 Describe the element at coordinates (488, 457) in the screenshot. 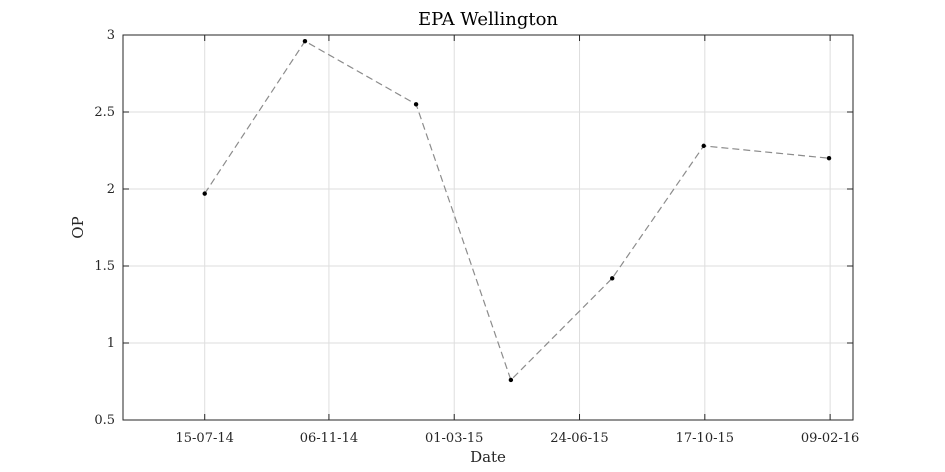

I see `x-axis-label: Date` at that location.